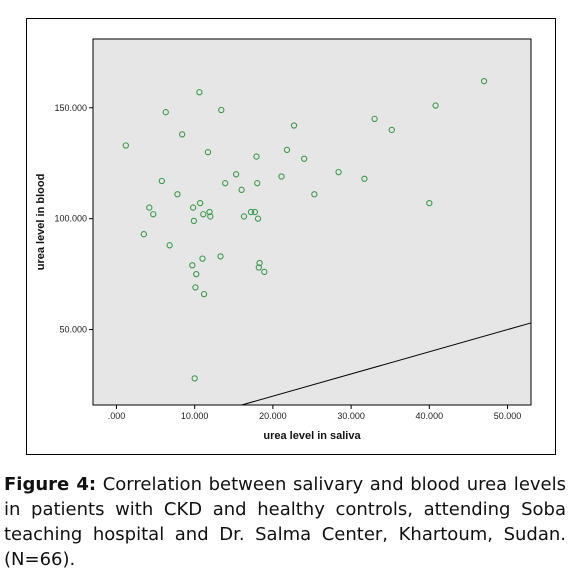 This screenshot has width=571, height=581. I want to click on reference-line-layer, so click(386, 364).